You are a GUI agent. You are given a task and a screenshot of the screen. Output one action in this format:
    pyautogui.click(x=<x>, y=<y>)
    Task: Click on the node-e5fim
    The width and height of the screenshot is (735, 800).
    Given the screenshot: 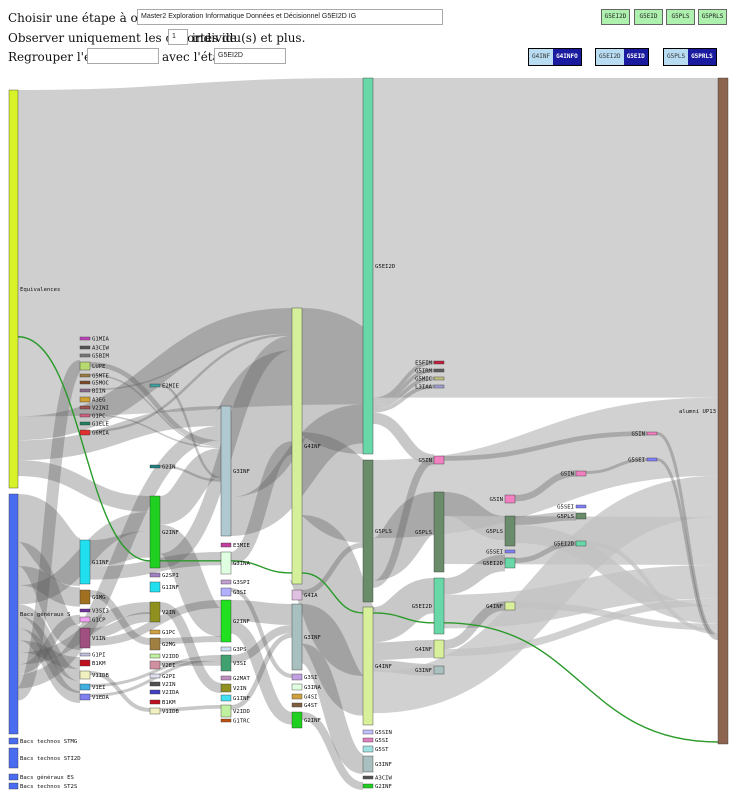 What is the action you would take?
    pyautogui.click(x=439, y=362)
    